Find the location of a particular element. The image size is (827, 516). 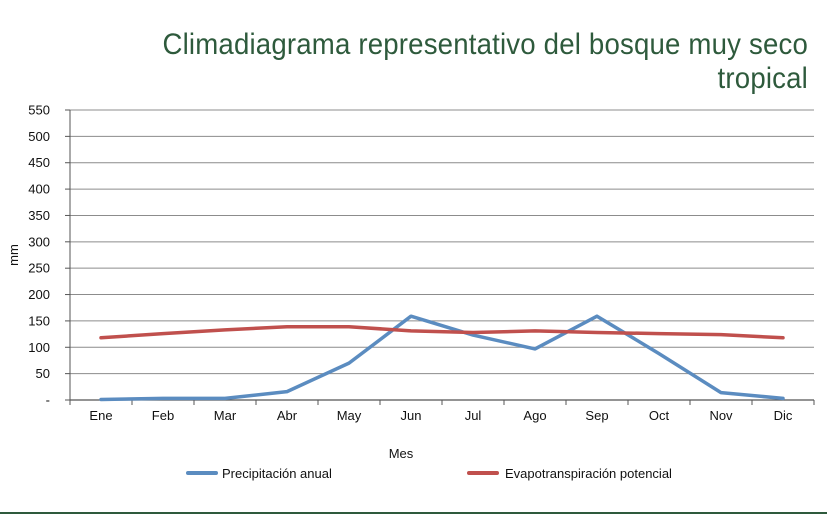

y-tick-label: 200 is located at coordinates (39, 294).